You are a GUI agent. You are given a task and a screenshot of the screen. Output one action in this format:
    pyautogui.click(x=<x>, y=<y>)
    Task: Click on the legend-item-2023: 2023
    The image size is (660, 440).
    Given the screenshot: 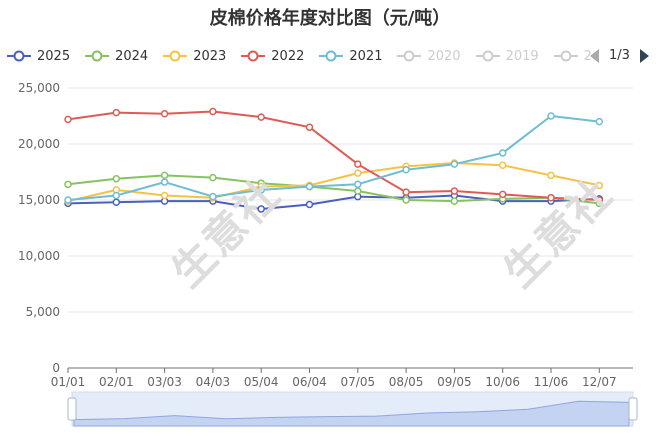 What is the action you would take?
    pyautogui.click(x=194, y=56)
    